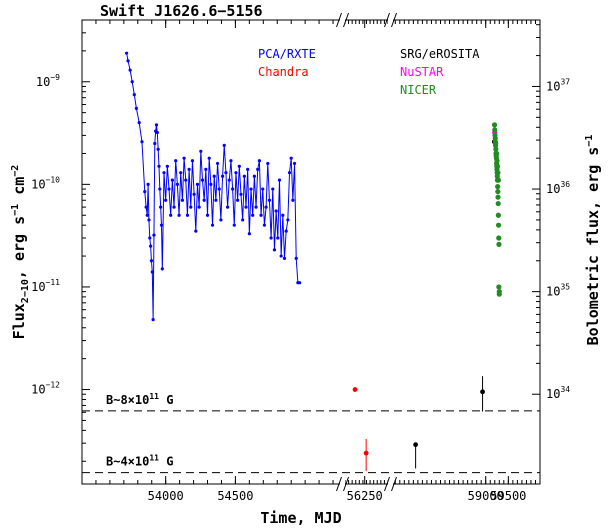 Image resolution: width=608 pixels, height=531 pixels. What do you see at coordinates (593, 240) in the screenshot?
I see `y-right-axis-label: Bolometric flux, erg s−1` at bounding box center [593, 240].